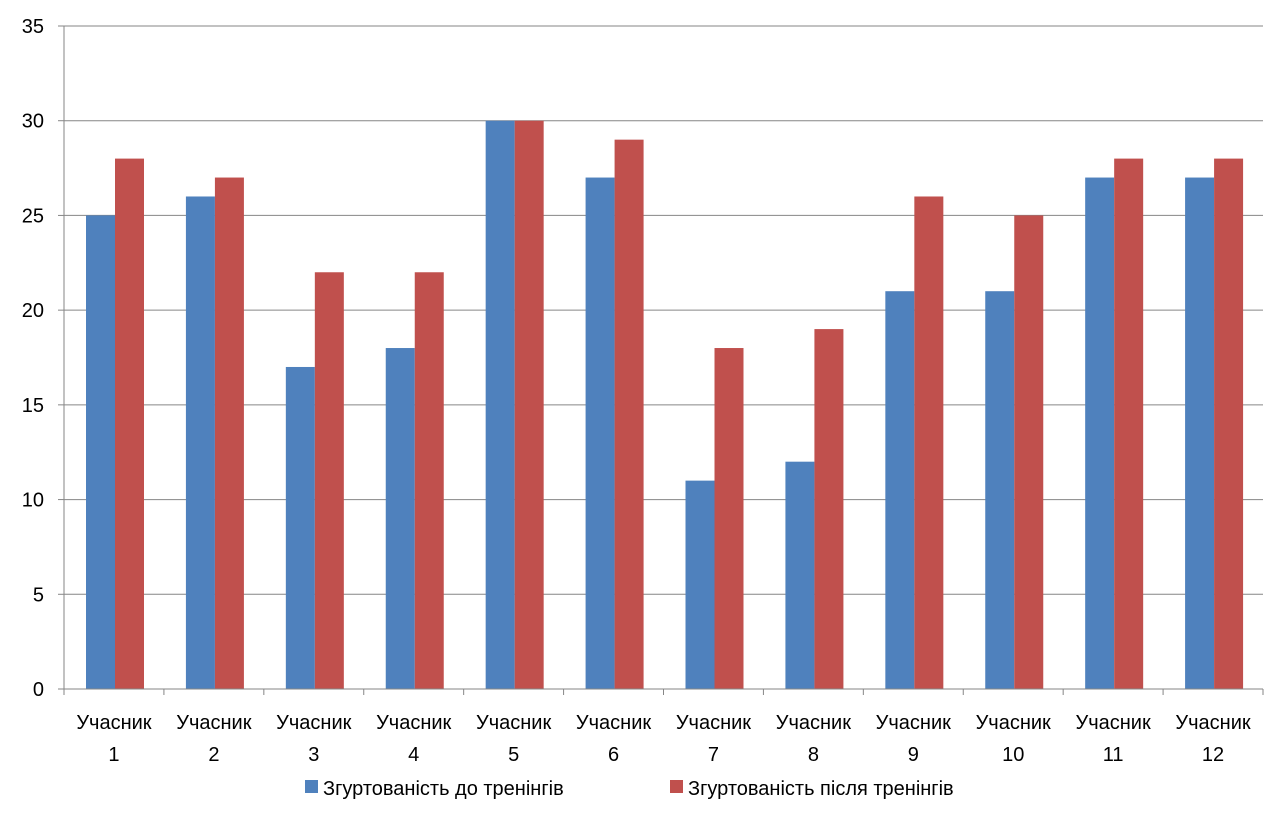 The height and width of the screenshot is (823, 1280). What do you see at coordinates (33, 311) in the screenshot?
I see `y-tick-label: 20` at bounding box center [33, 311].